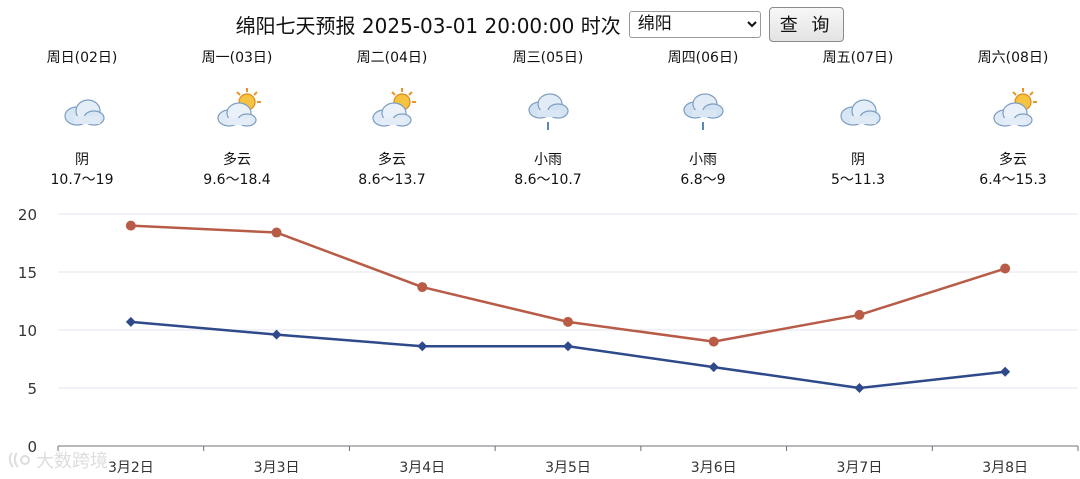 The height and width of the screenshot is (479, 1080). I want to click on watermark: 大数跨境, so click(58, 460).